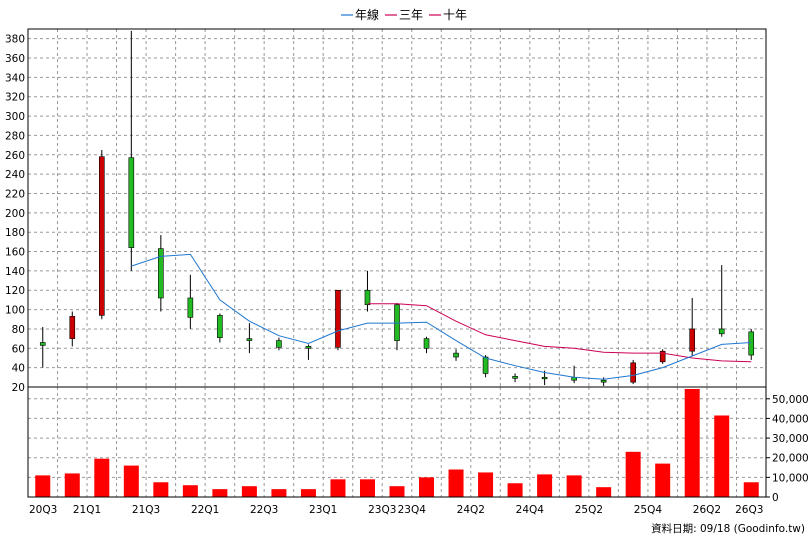  Describe the element at coordinates (728, 528) in the screenshot. I see `data-date-footer: 資料日期: 09/18 (Goodinfo.tw)` at that location.